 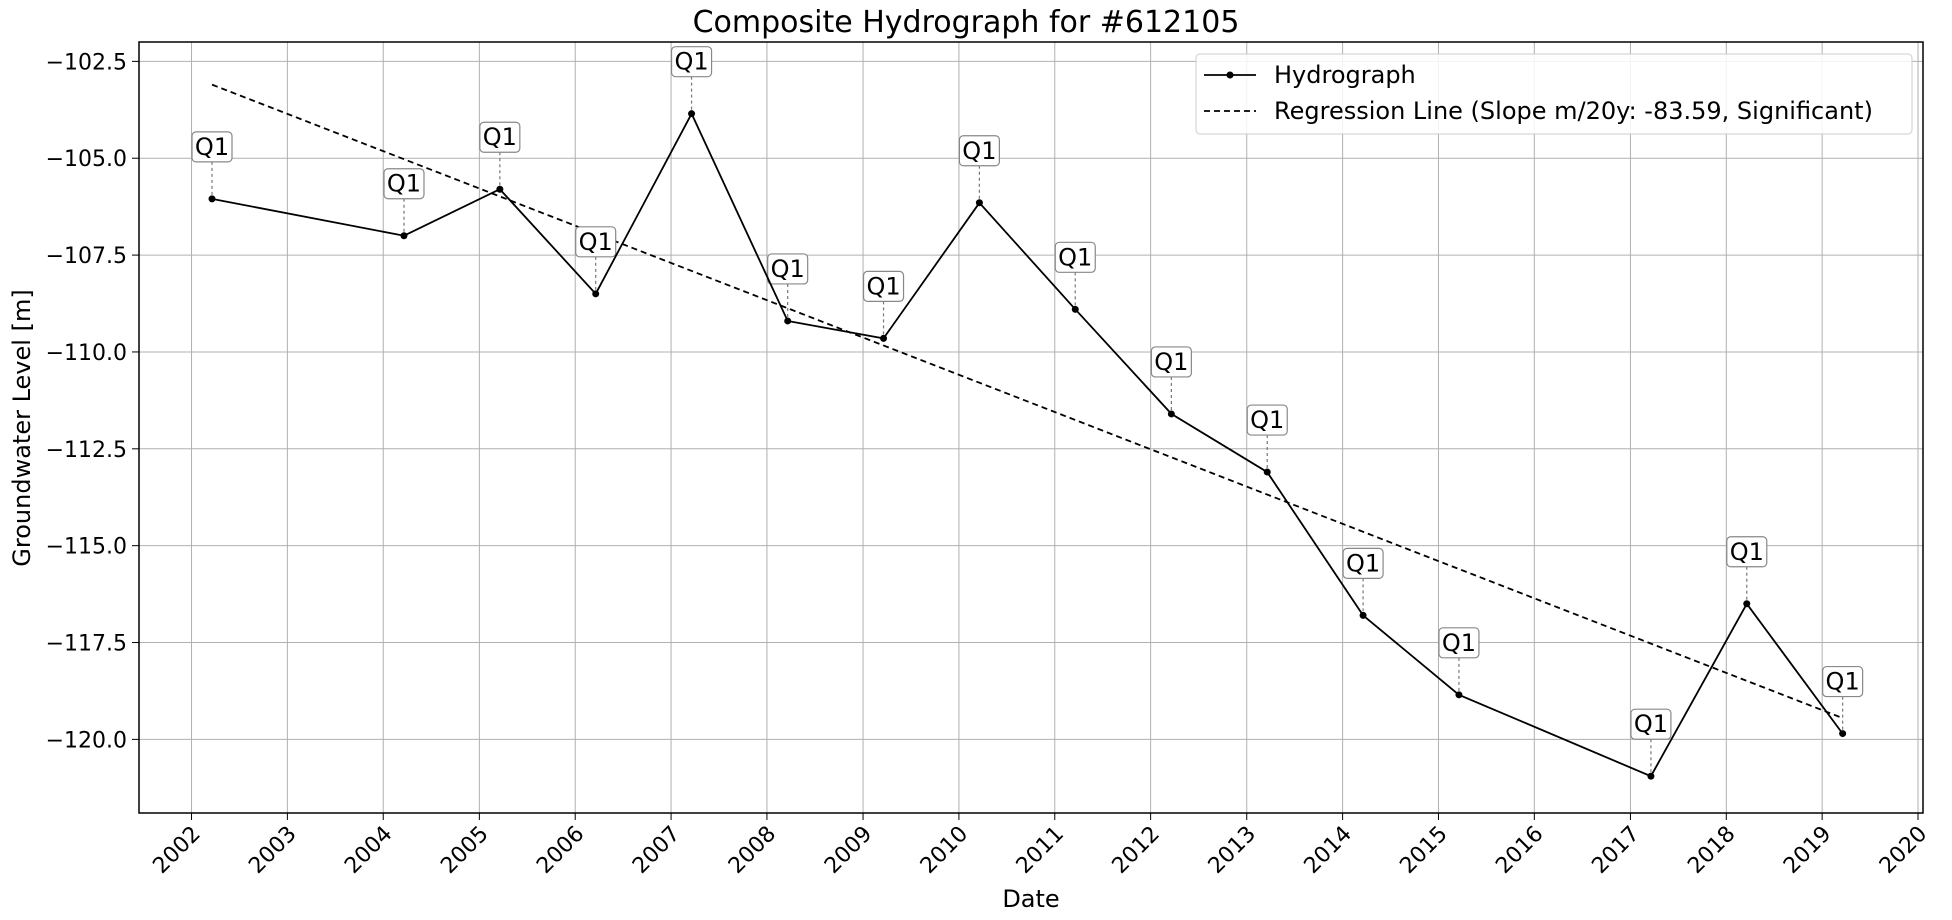 What do you see at coordinates (944, 850) in the screenshot?
I see `x-tick-label: 2010` at bounding box center [944, 850].